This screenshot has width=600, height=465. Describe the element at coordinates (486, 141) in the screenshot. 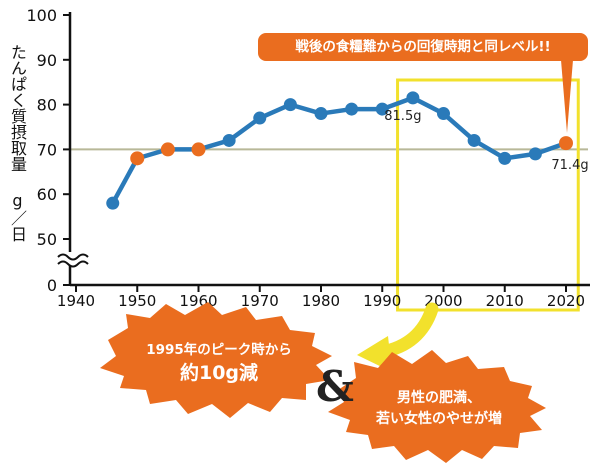

I see `data-labels: 81.5g 71.4g` at that location.